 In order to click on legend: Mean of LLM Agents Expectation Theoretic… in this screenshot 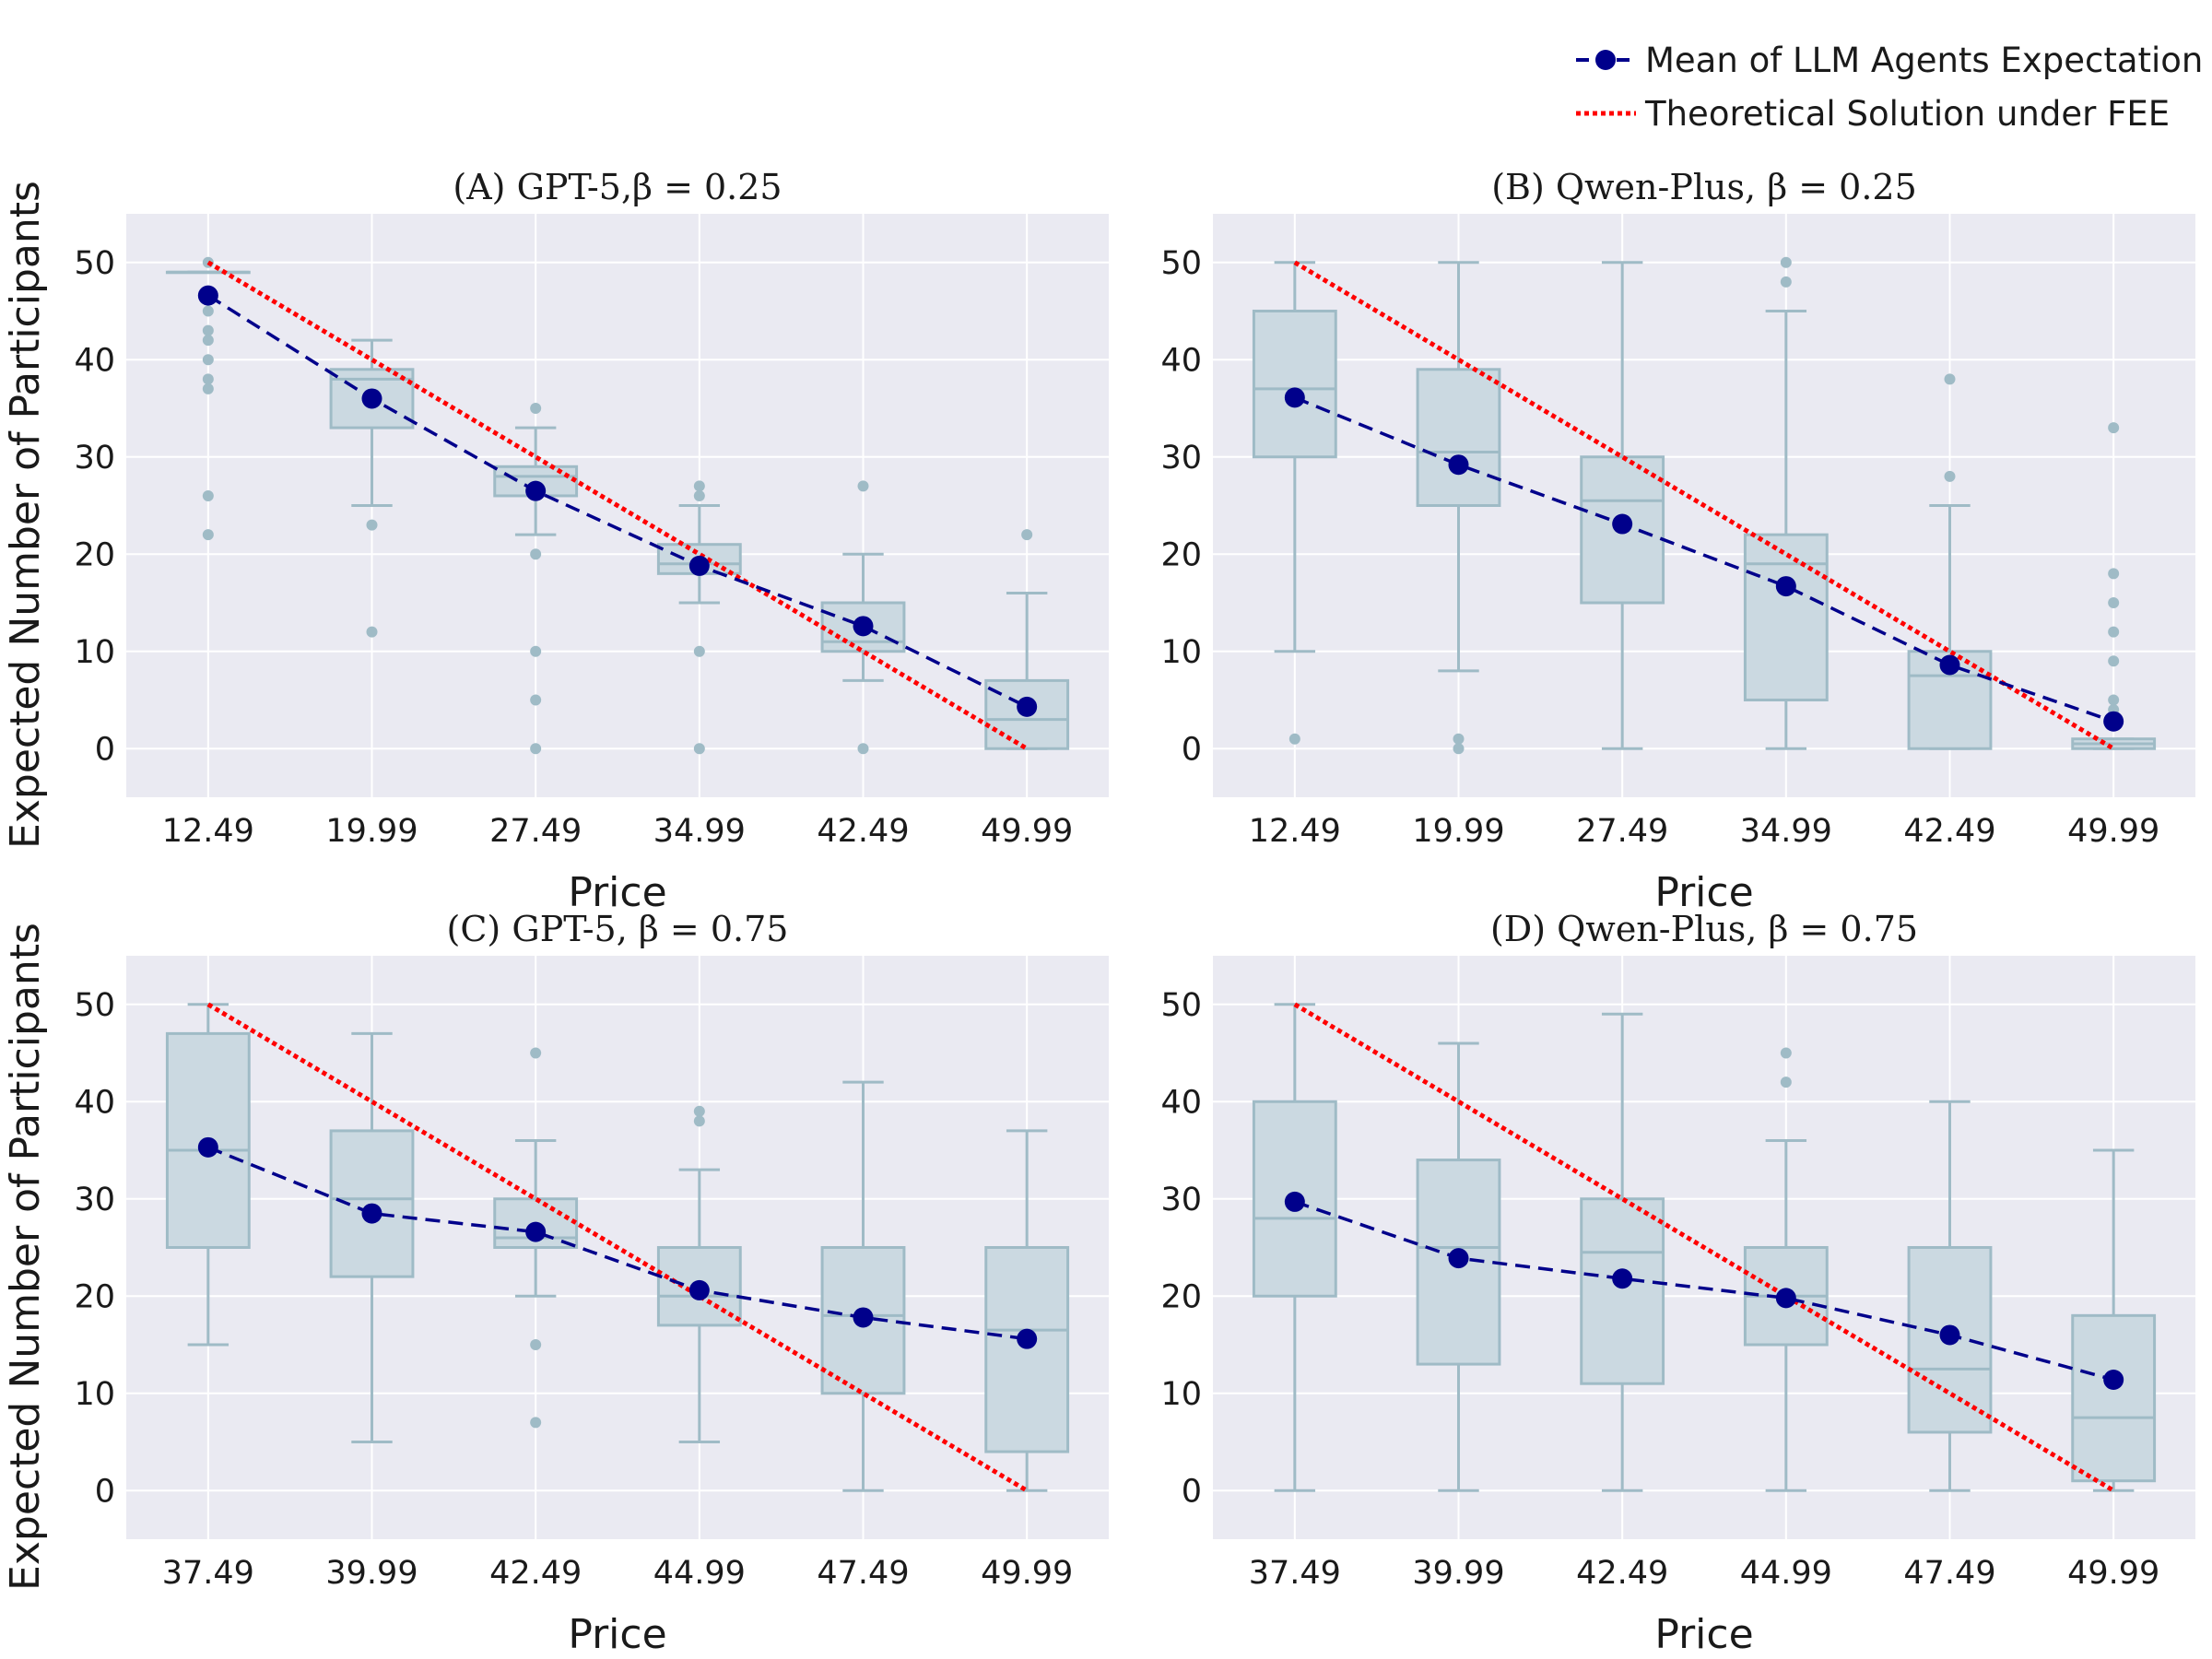, I will do `click(1889, 87)`.